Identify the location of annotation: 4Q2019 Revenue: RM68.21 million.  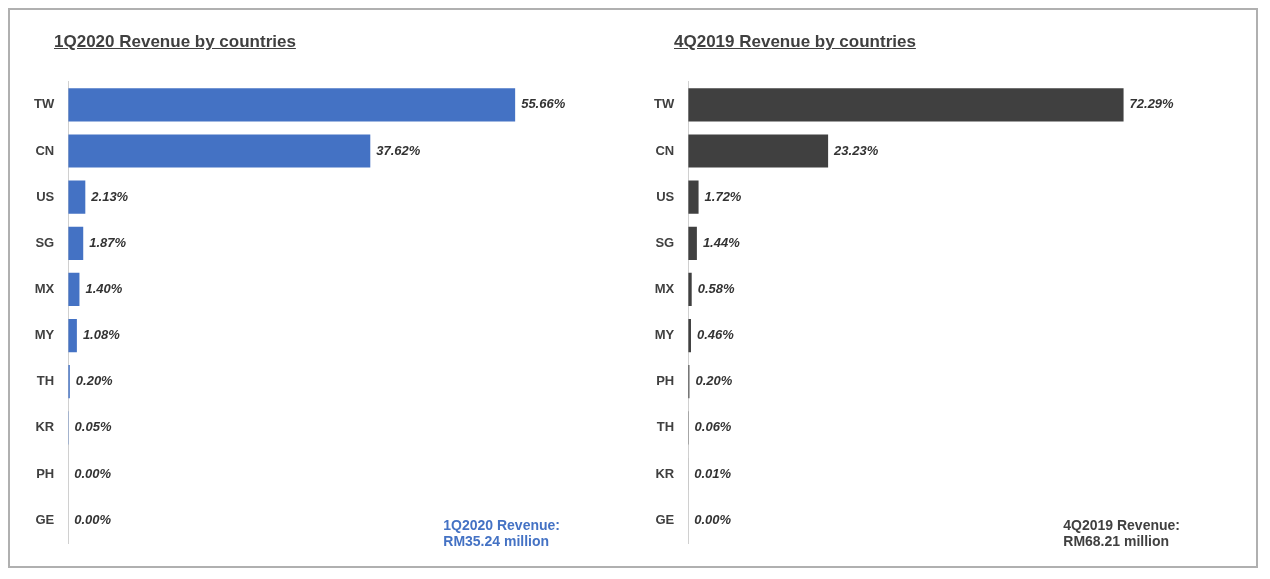
(1121, 533).